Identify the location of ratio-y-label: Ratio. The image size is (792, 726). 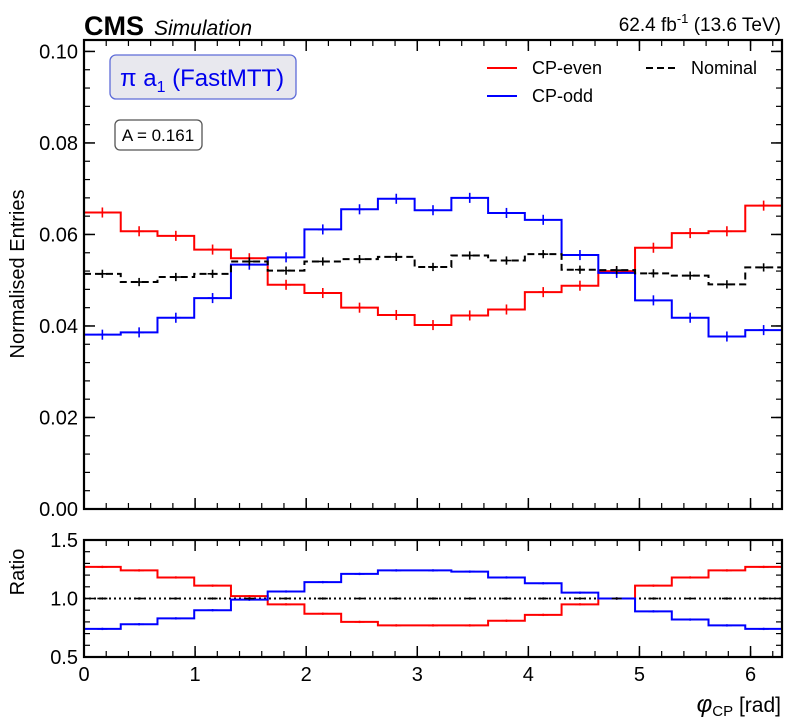
(18, 572).